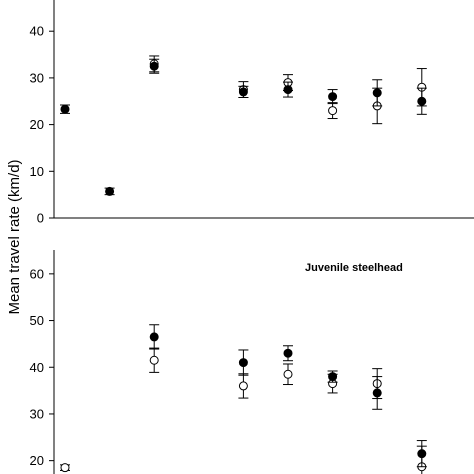 The image size is (474, 474). What do you see at coordinates (354, 268) in the screenshot?
I see `panel-annotation: Juvenile steelhead` at bounding box center [354, 268].